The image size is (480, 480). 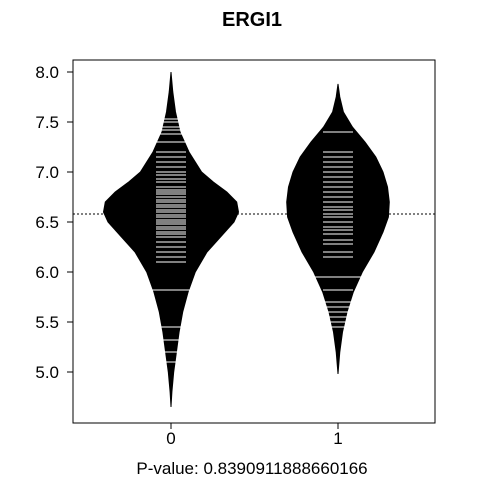 What do you see at coordinates (337, 438) in the screenshot?
I see `x-tick-label: 1` at bounding box center [337, 438].